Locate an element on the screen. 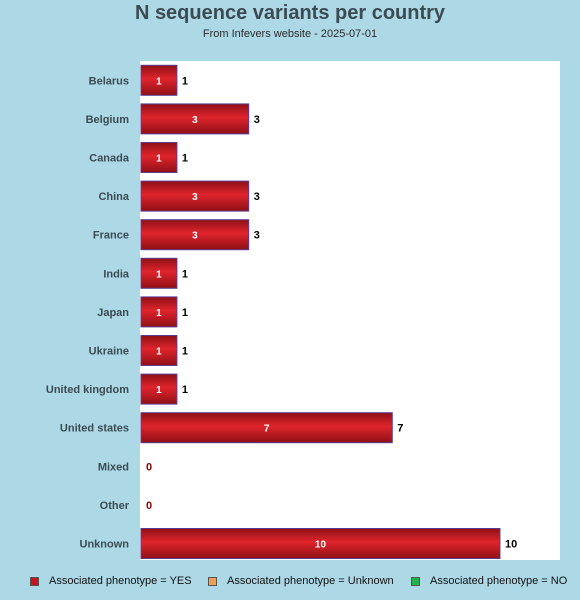 This screenshot has height=600, width=580. category-label: Other is located at coordinates (115, 506).